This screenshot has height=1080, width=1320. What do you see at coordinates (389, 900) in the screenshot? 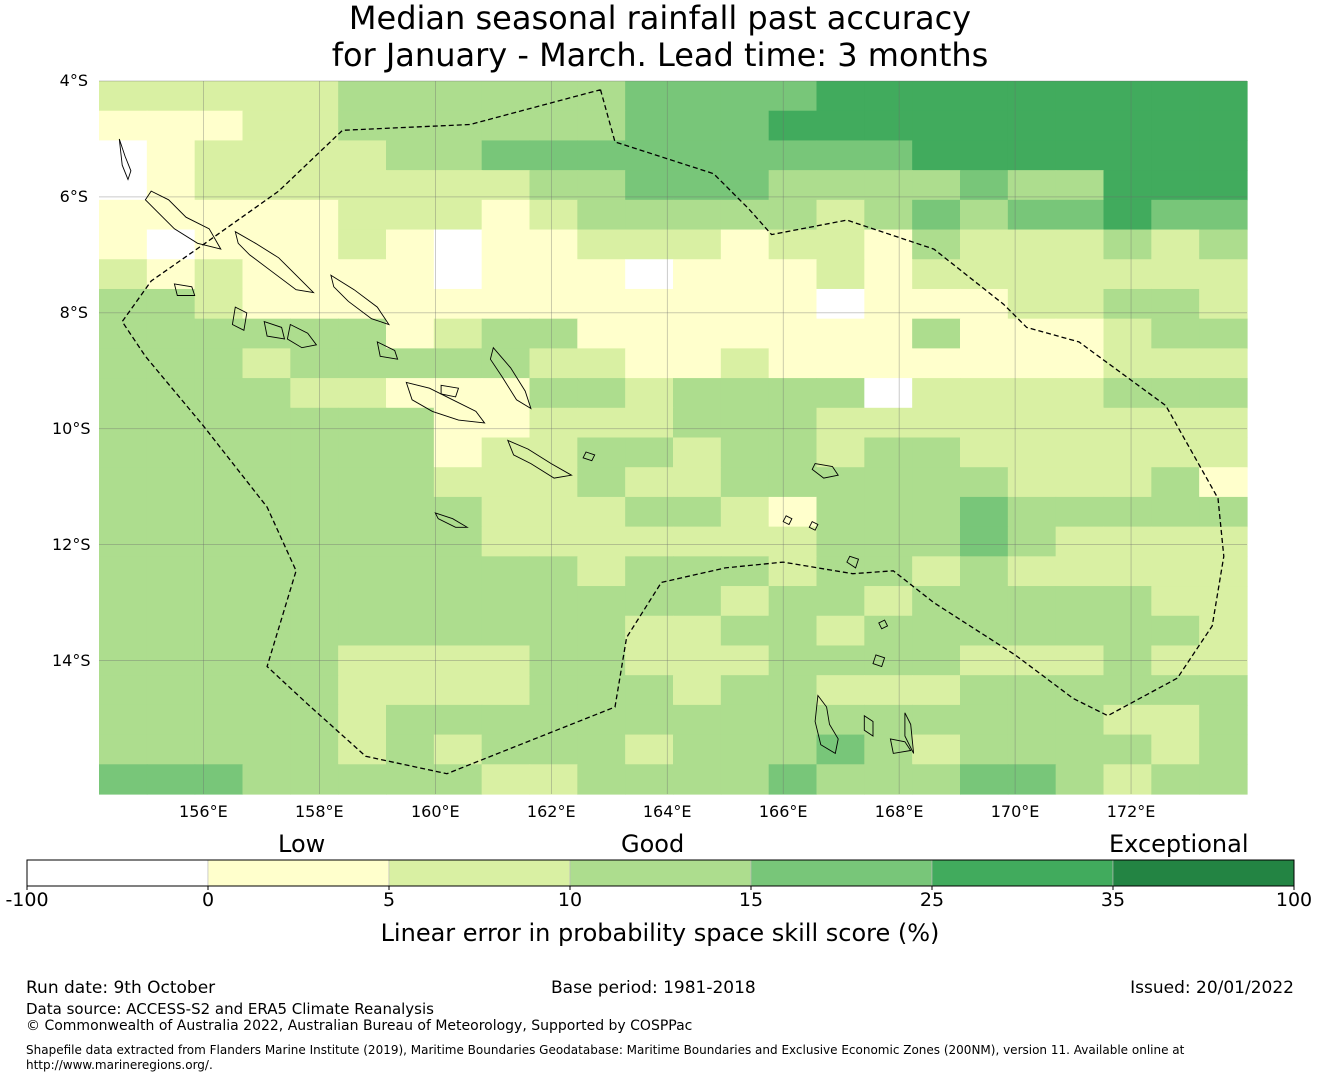
I see `colorbar-tick-label: 5` at bounding box center [389, 900].